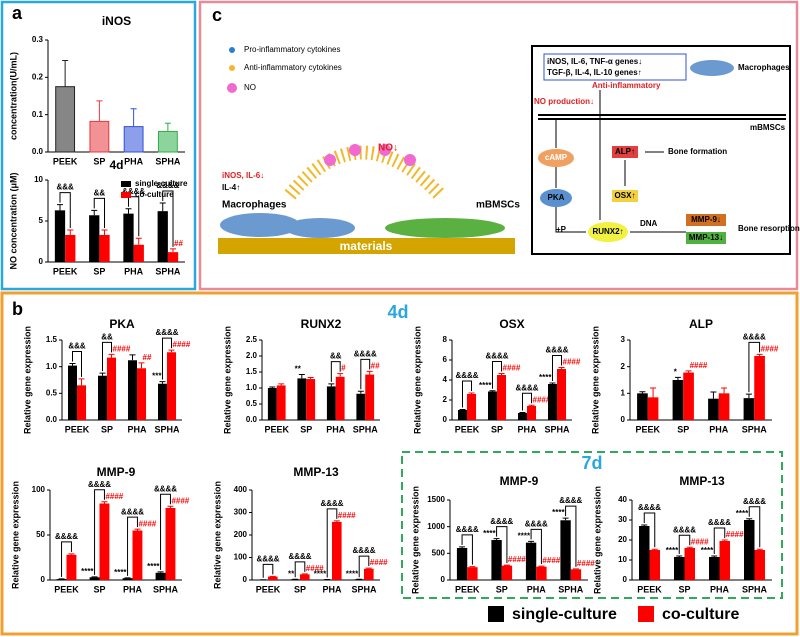 This screenshot has width=800, height=637. I want to click on y-tick-label: 50, so click(40, 534).